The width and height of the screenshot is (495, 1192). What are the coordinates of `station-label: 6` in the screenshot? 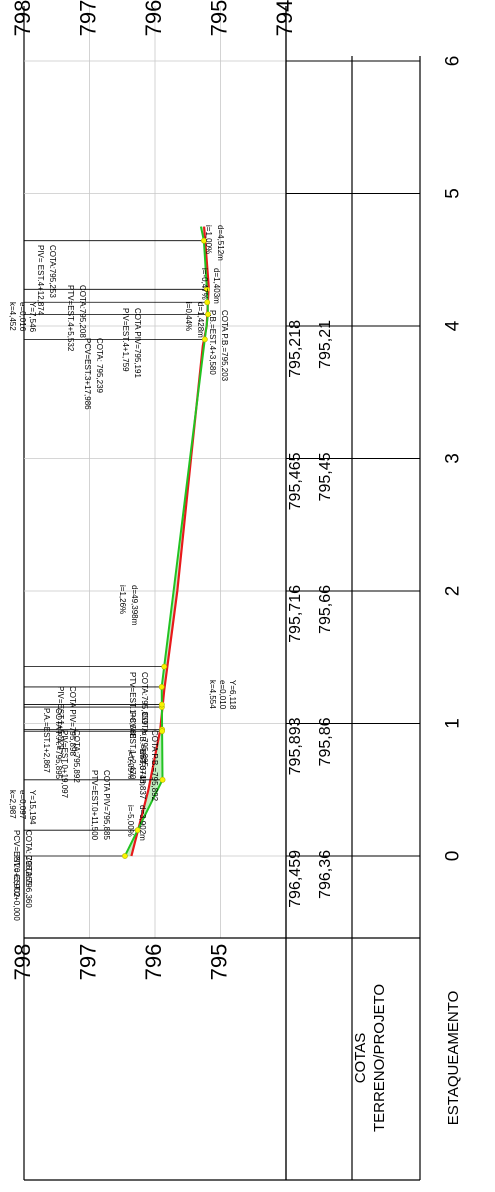 It's located at (453, 61).